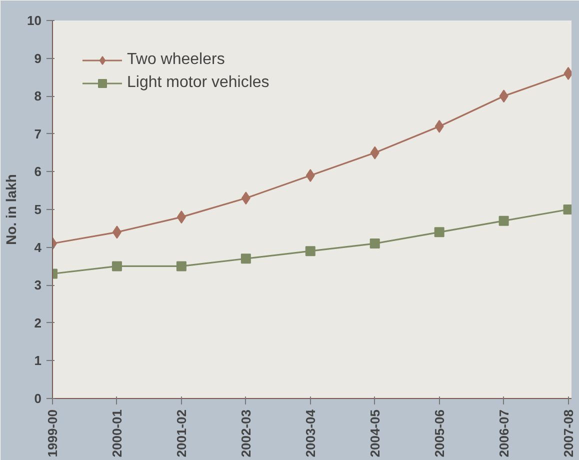  What do you see at coordinates (246, 433) in the screenshot?
I see `x-tick-label: 2002-03` at bounding box center [246, 433].